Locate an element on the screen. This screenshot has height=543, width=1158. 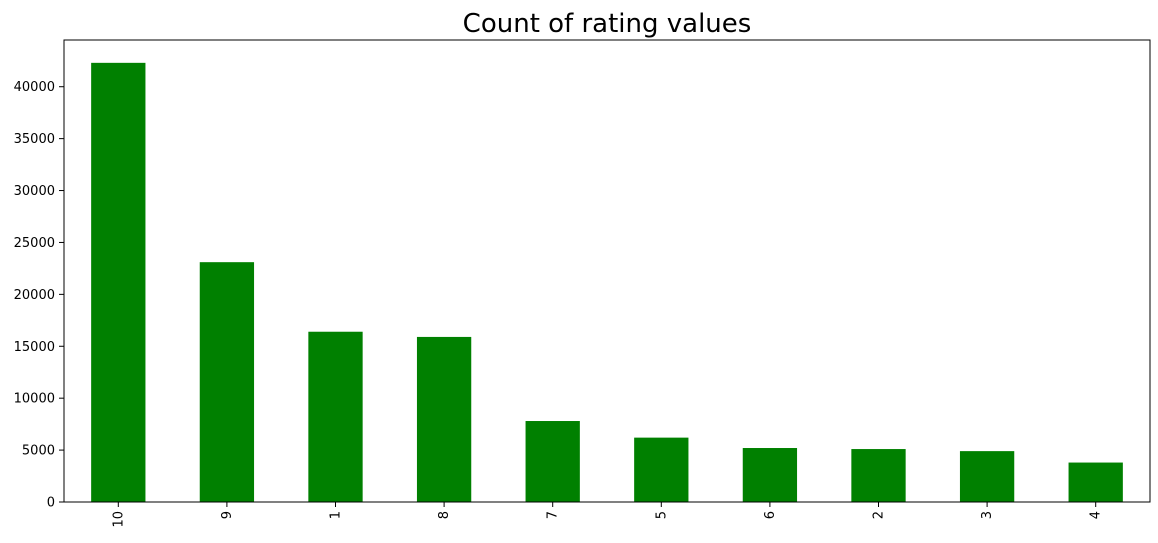
x-tick-label: 7 is located at coordinates (553, 515).